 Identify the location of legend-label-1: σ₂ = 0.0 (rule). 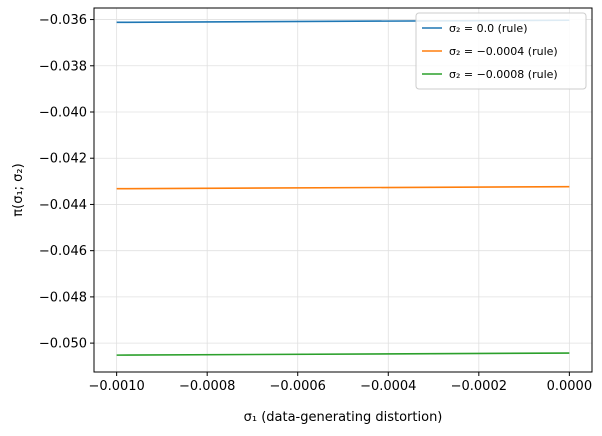
(488, 28).